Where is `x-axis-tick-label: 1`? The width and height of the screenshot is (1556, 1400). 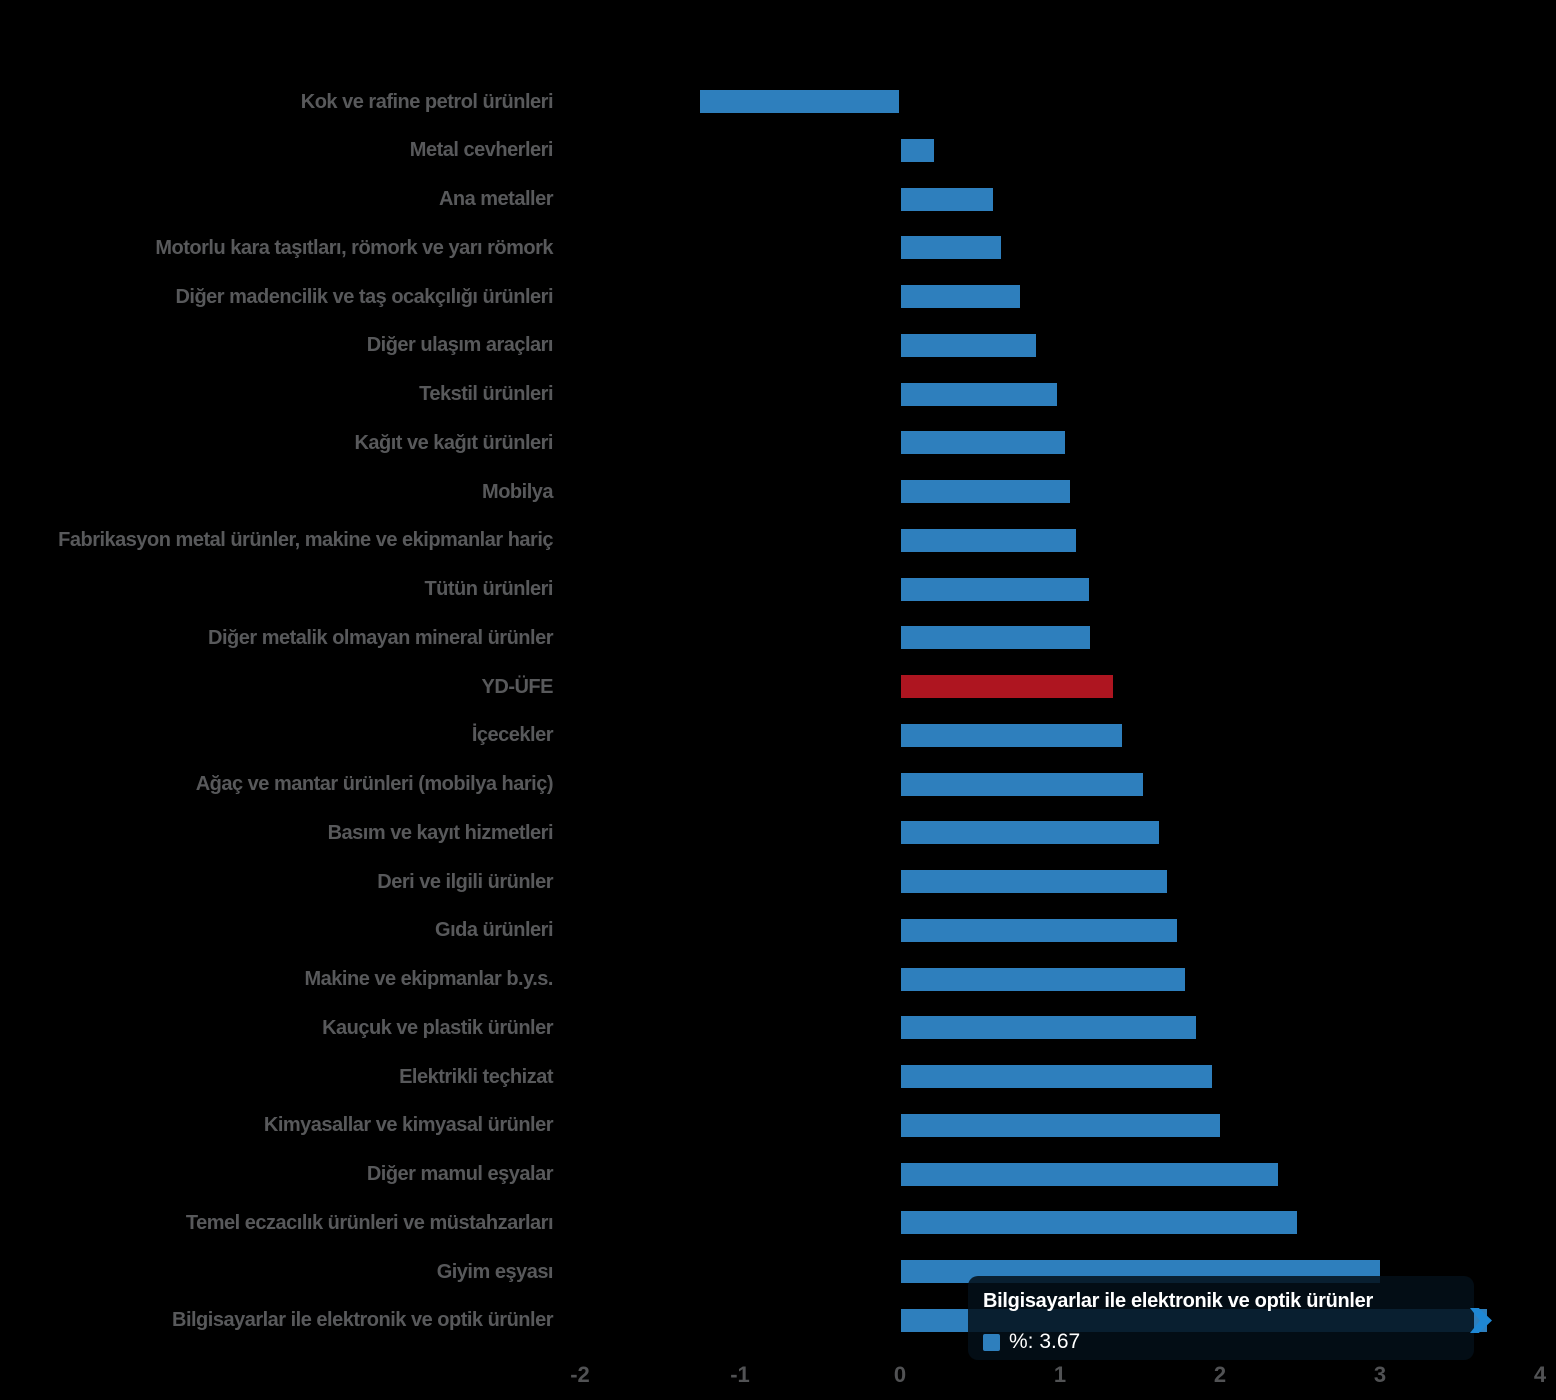
x-axis-tick-label: 1 is located at coordinates (1060, 1374).